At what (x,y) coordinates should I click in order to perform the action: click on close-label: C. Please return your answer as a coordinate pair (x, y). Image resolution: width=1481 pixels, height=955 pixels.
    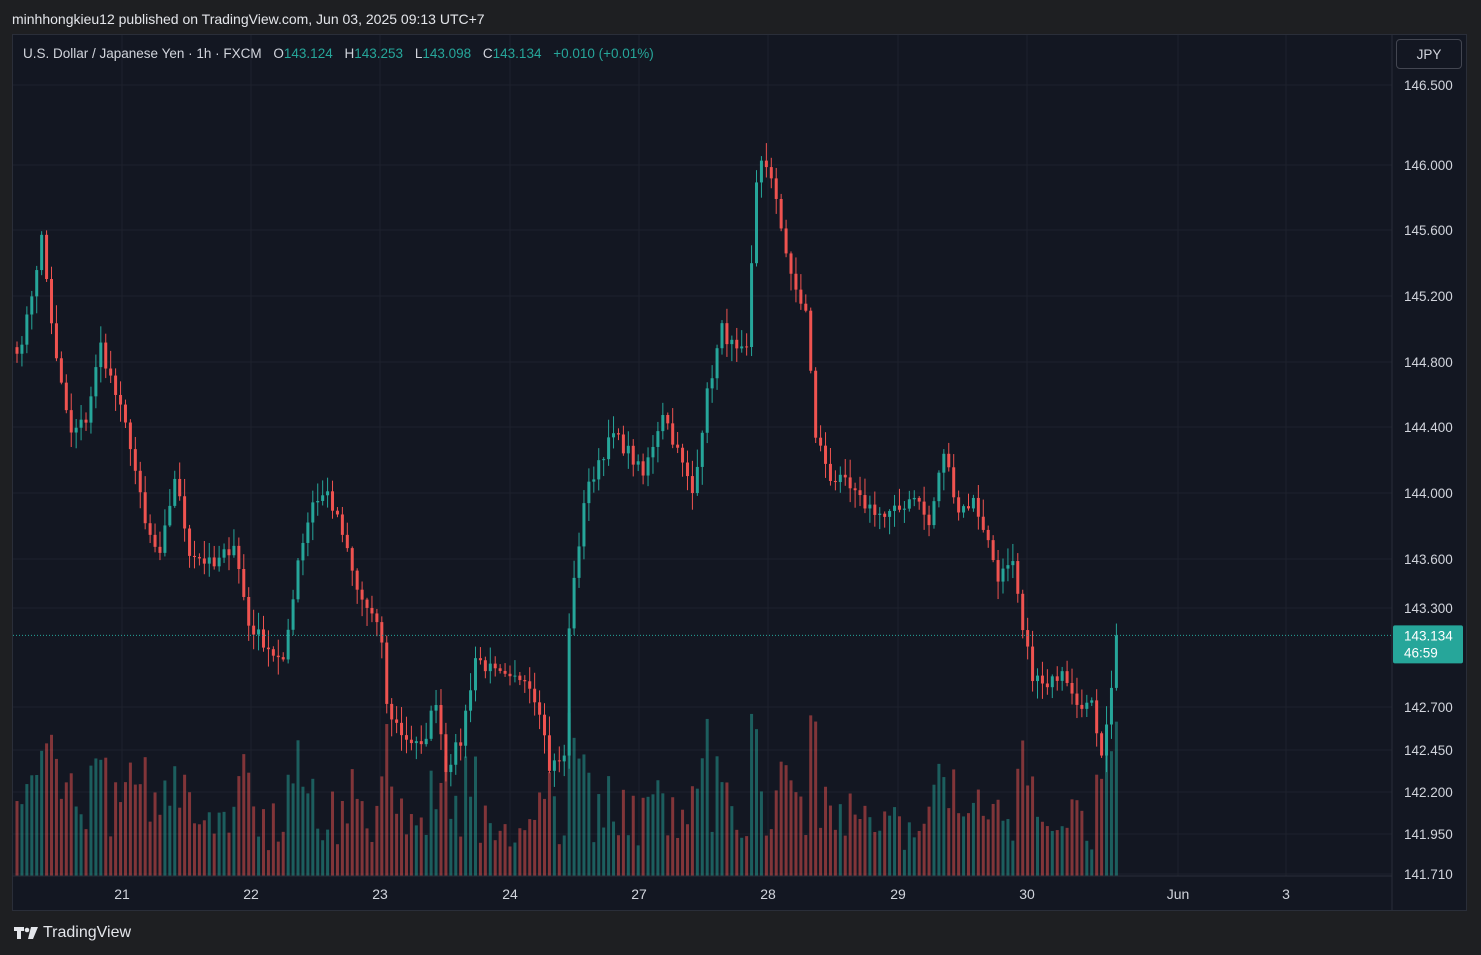
    Looking at the image, I should click on (487, 53).